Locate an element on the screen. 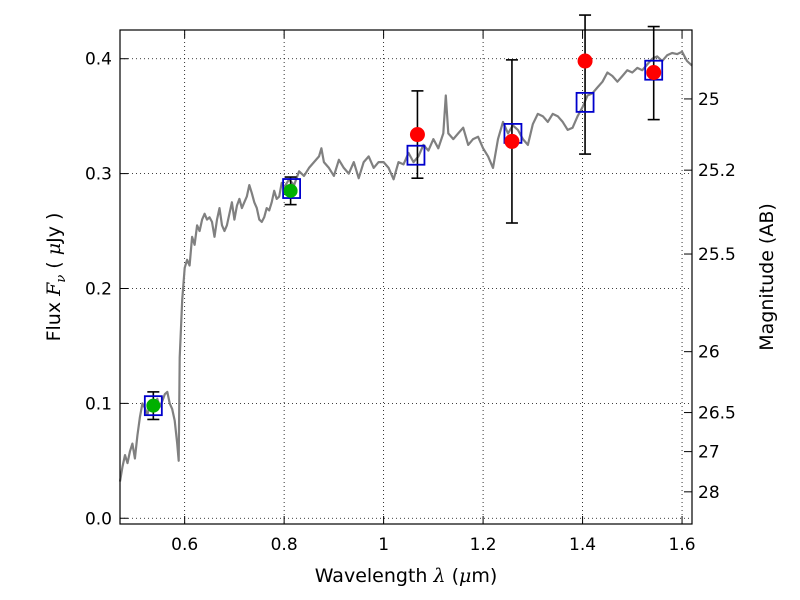 The width and height of the screenshot is (800, 600). y2-tick-label: 28 is located at coordinates (709, 493).